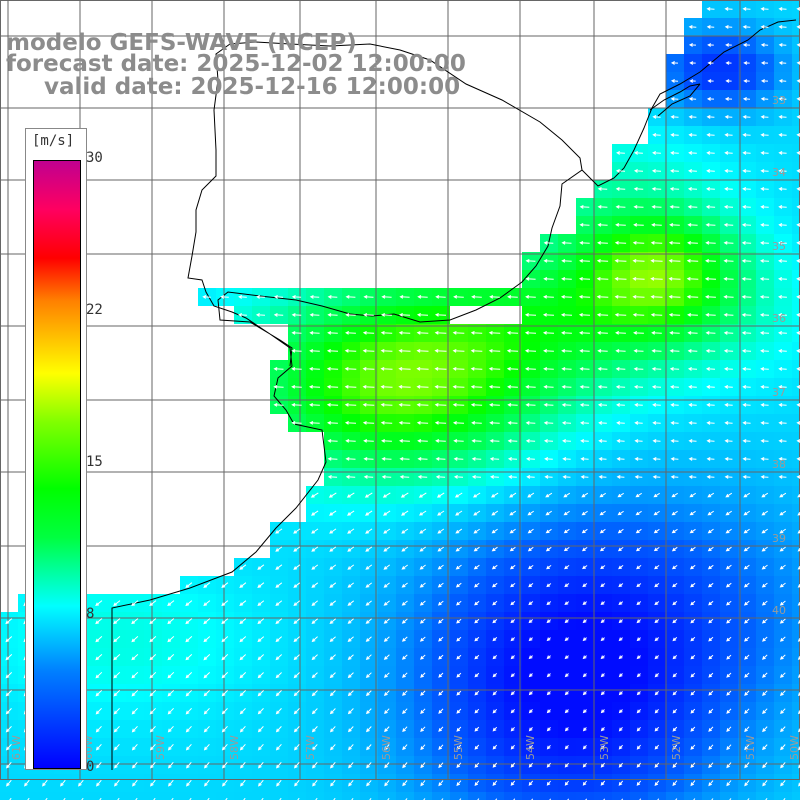  What do you see at coordinates (779, 538) in the screenshot?
I see `latitude-label: 39` at bounding box center [779, 538].